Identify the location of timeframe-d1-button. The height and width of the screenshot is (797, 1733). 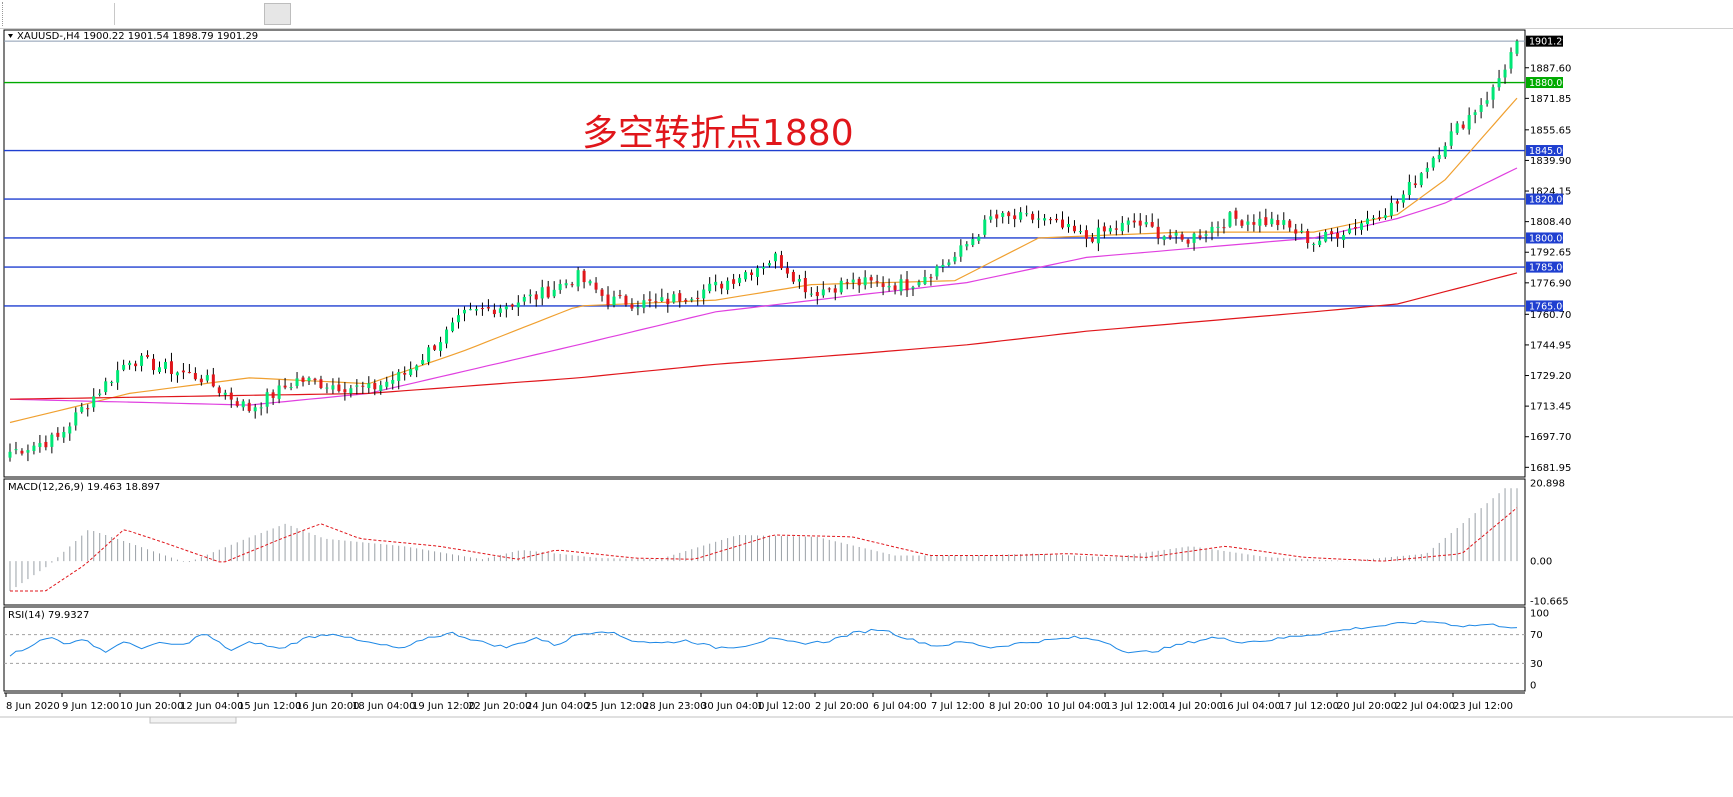
(305, 14).